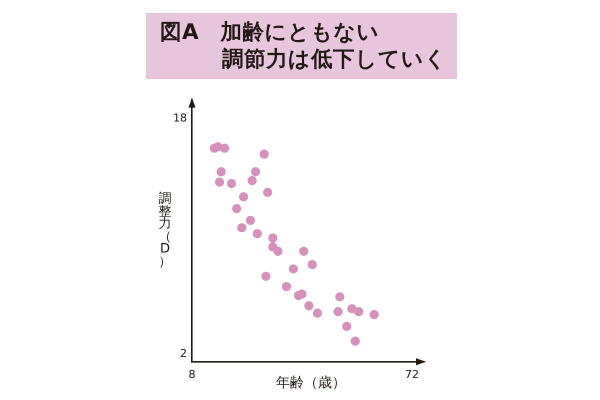  What do you see at coordinates (311, 383) in the screenshot?
I see `x-axis-title: 年齢（歳）` at bounding box center [311, 383].